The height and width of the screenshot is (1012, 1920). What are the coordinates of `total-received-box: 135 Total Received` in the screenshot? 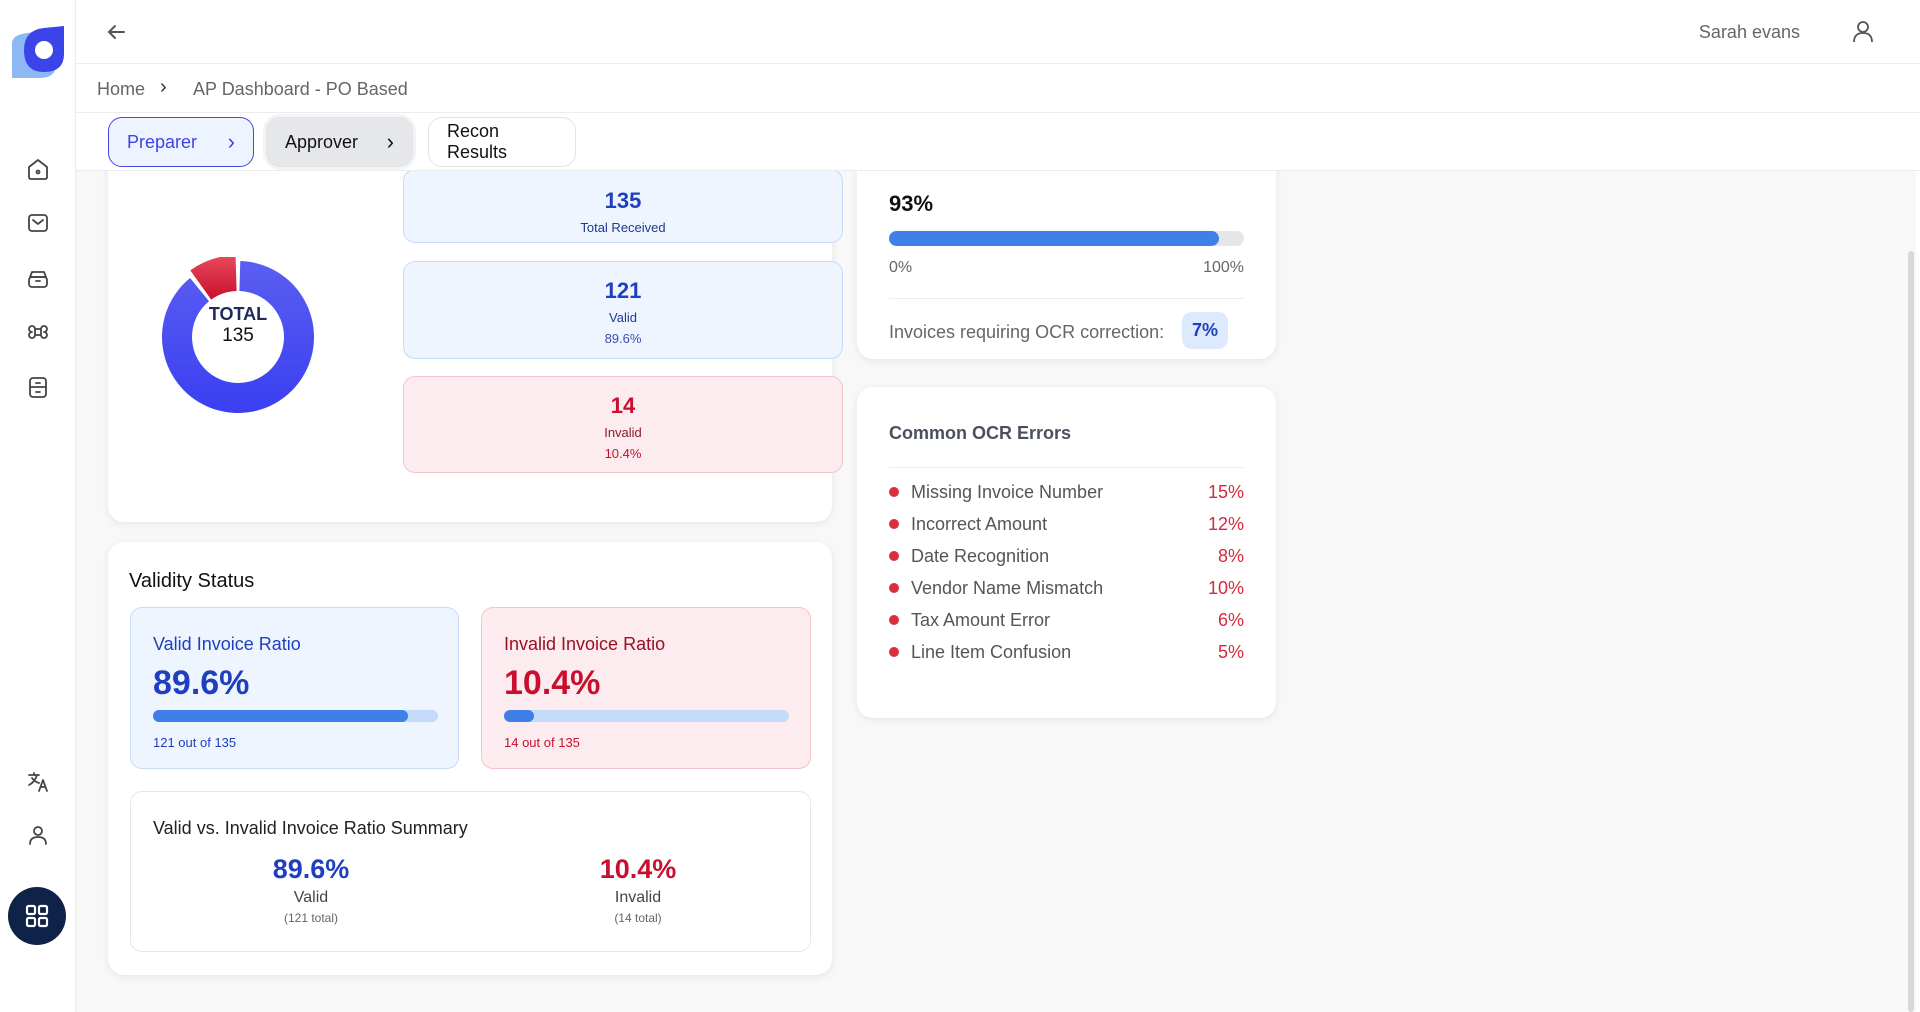 It's located at (623, 207).